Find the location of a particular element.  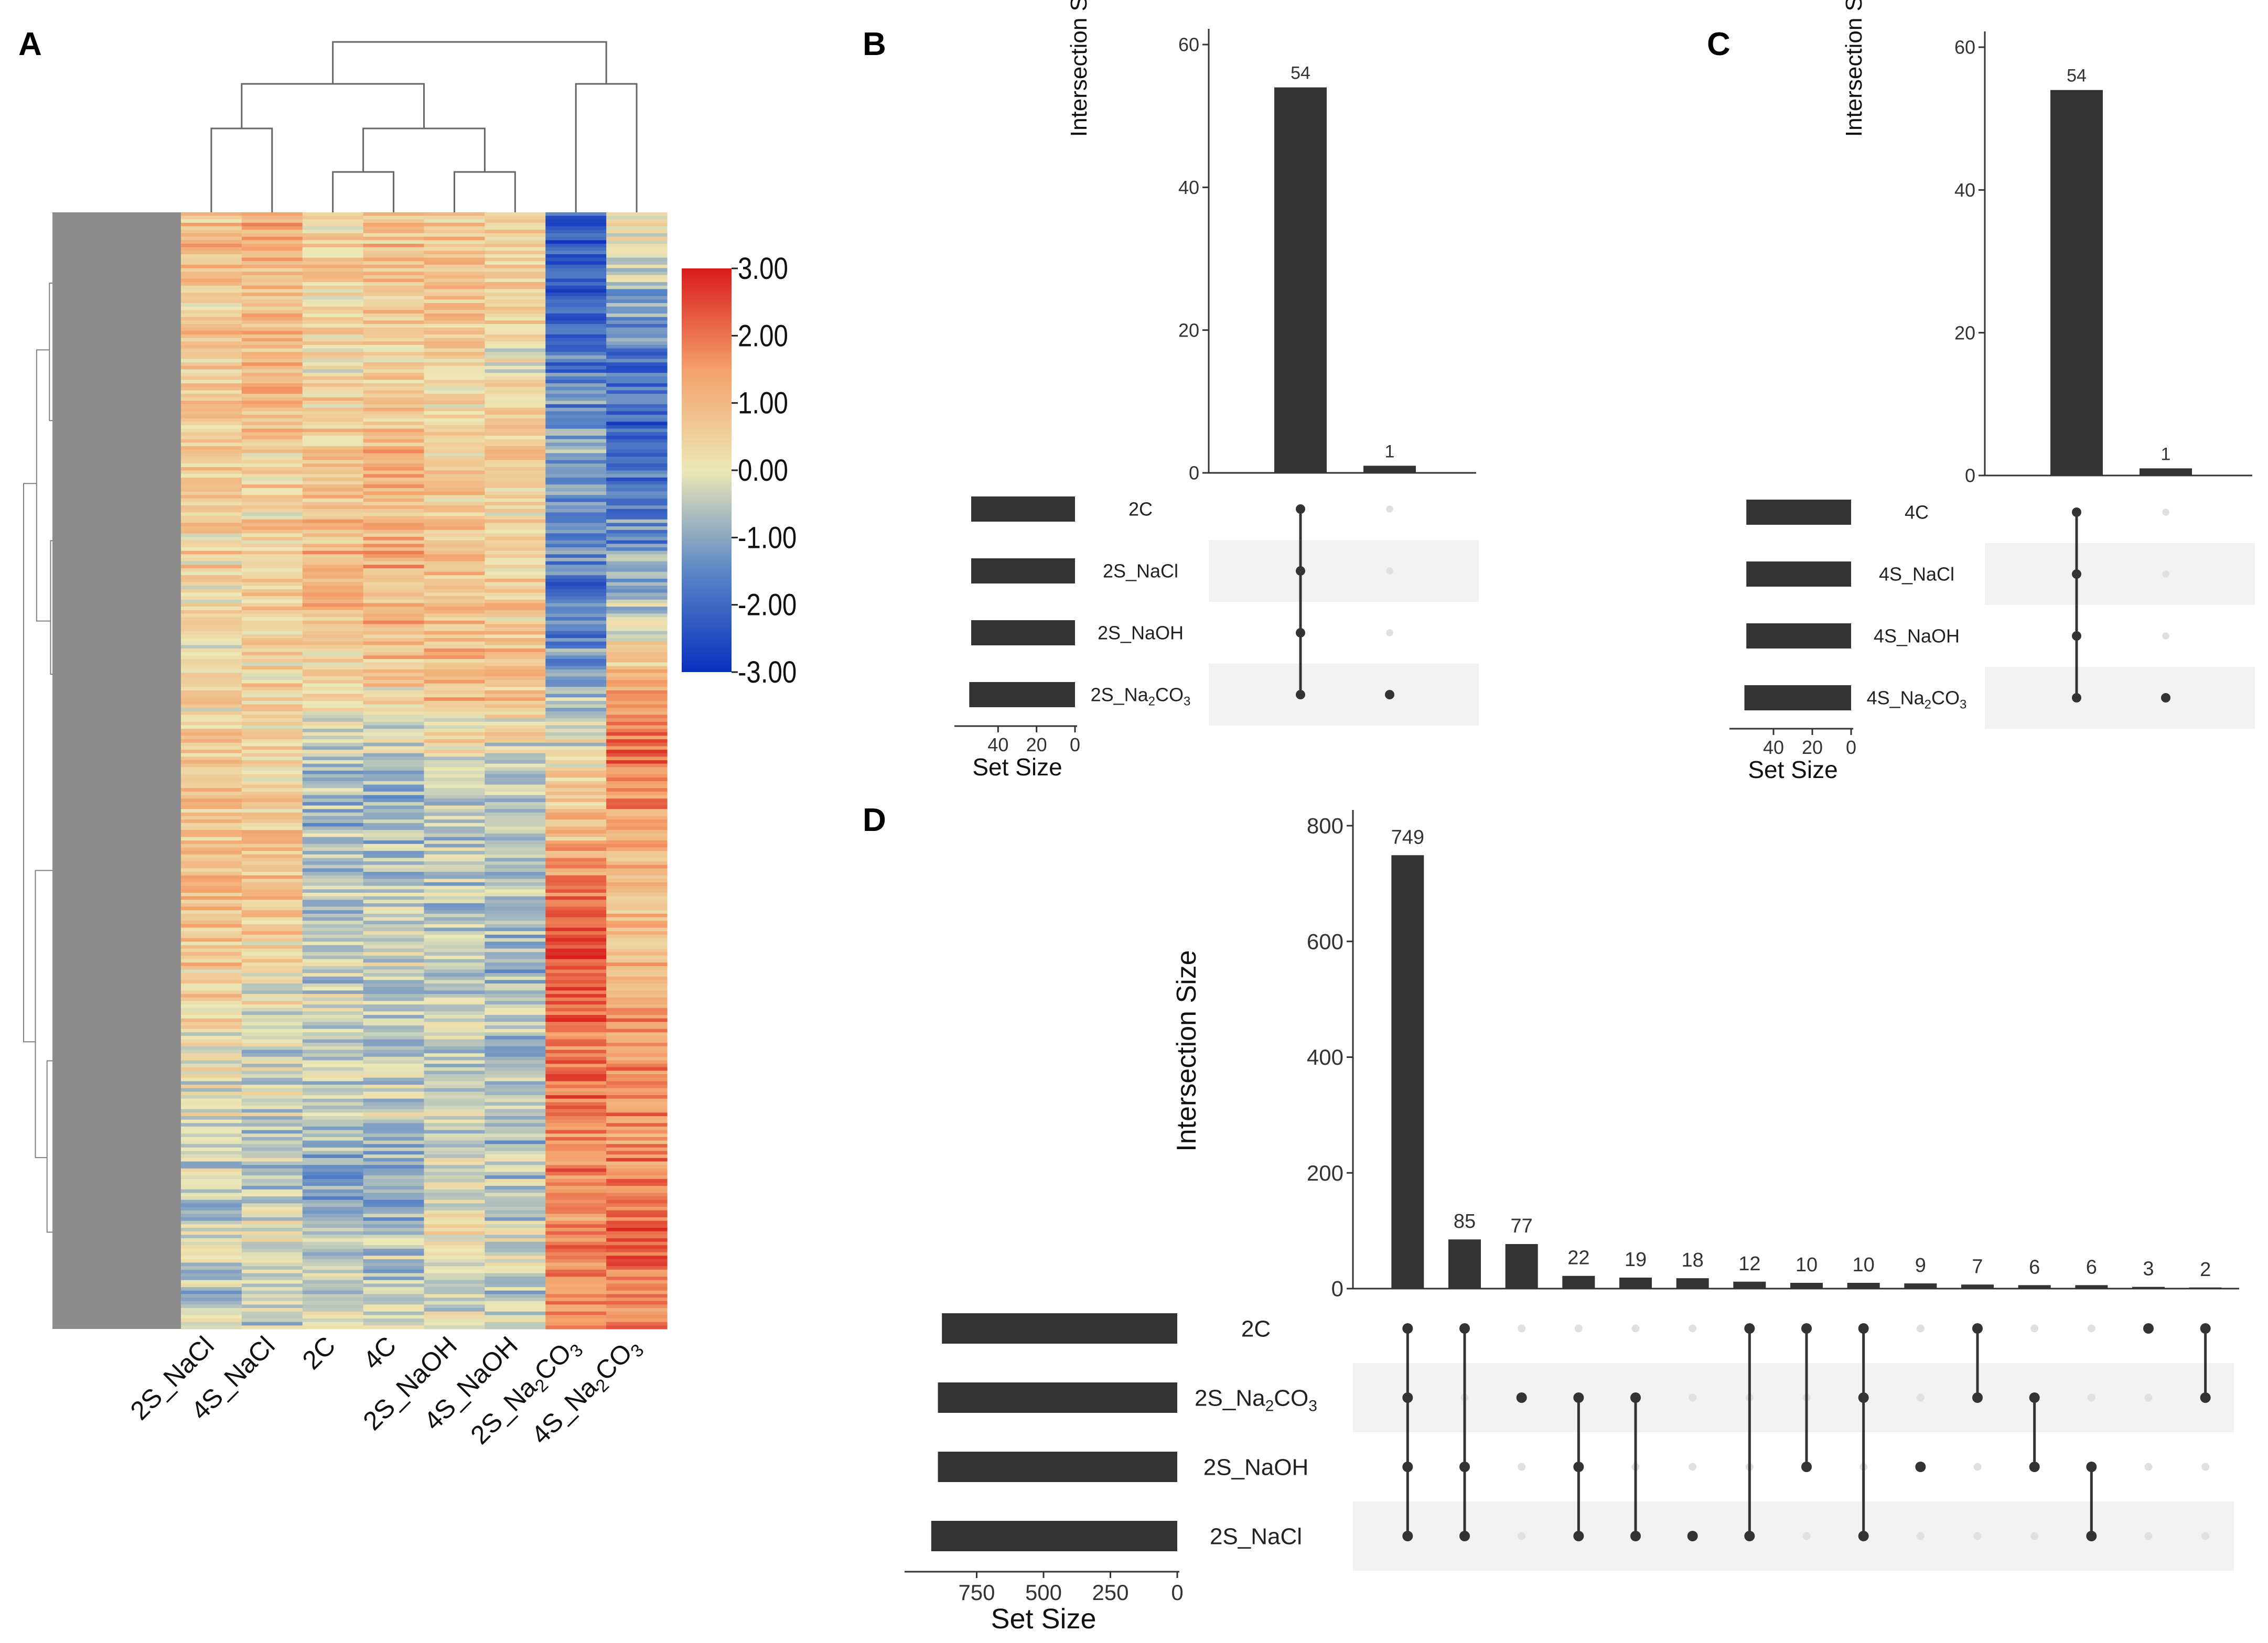

set-size-bar is located at coordinates (1798, 513).